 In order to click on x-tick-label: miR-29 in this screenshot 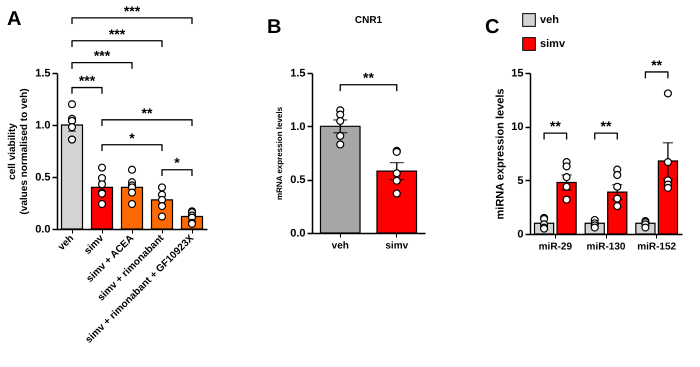, I will do `click(555, 247)`.